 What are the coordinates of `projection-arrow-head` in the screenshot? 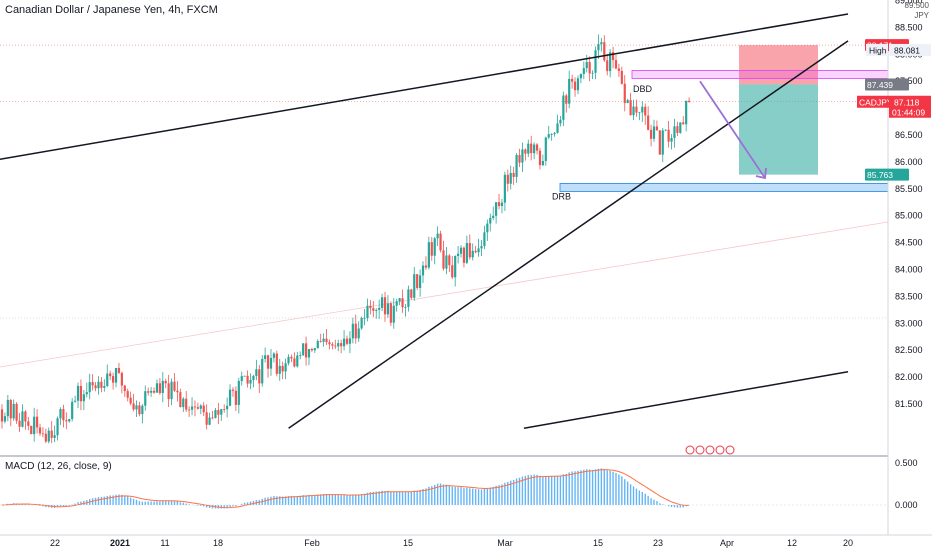 It's located at (761, 173).